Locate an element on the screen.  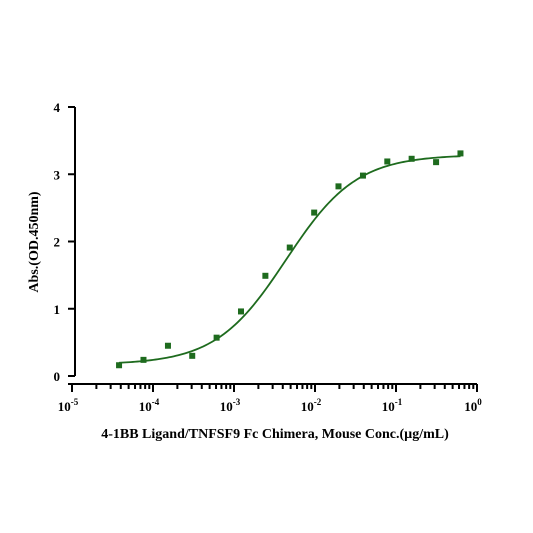
y-tick-label: 0 is located at coordinates (57, 376).